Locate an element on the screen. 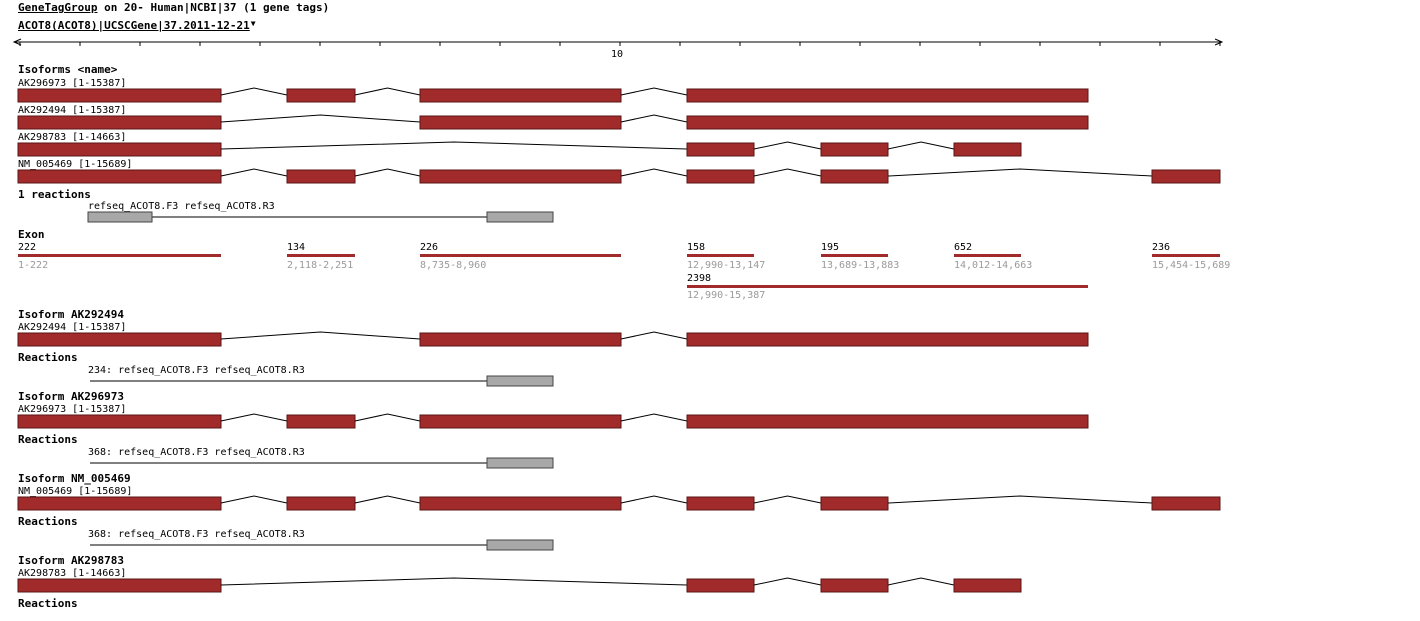 The width and height of the screenshot is (1420, 621). axis-arrow-right-icon is located at coordinates (1219, 42).